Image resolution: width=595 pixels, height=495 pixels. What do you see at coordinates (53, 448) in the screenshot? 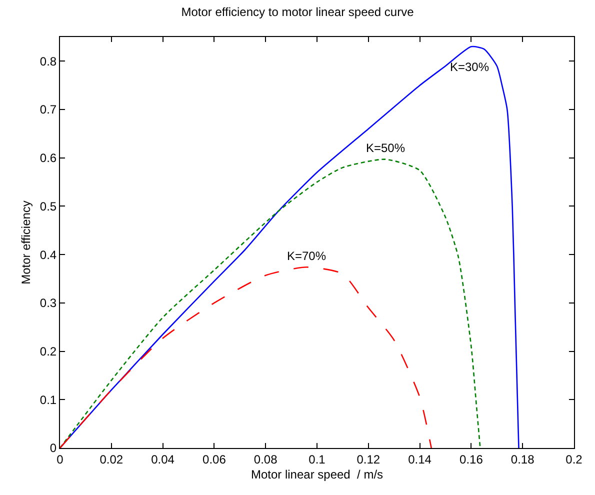
I see `y-tick-label: 0` at bounding box center [53, 448].